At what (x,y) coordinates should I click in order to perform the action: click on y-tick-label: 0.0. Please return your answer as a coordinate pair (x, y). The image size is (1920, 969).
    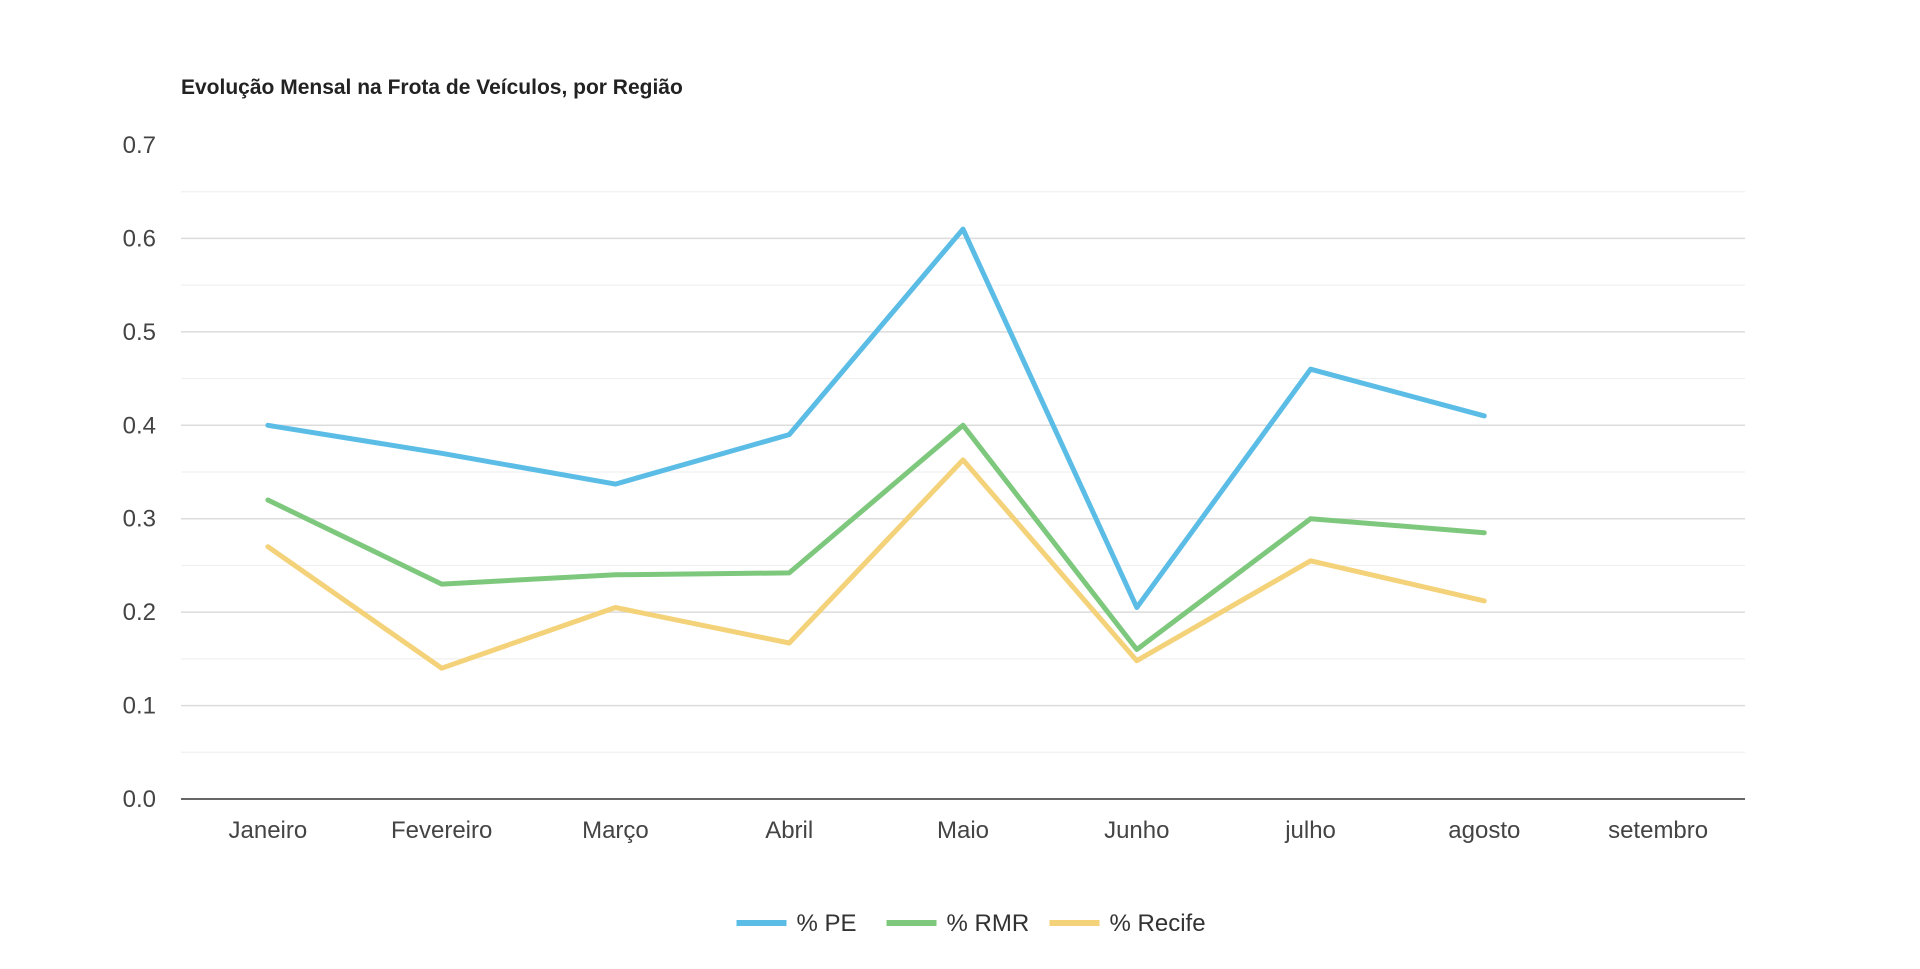
    Looking at the image, I should click on (139, 799).